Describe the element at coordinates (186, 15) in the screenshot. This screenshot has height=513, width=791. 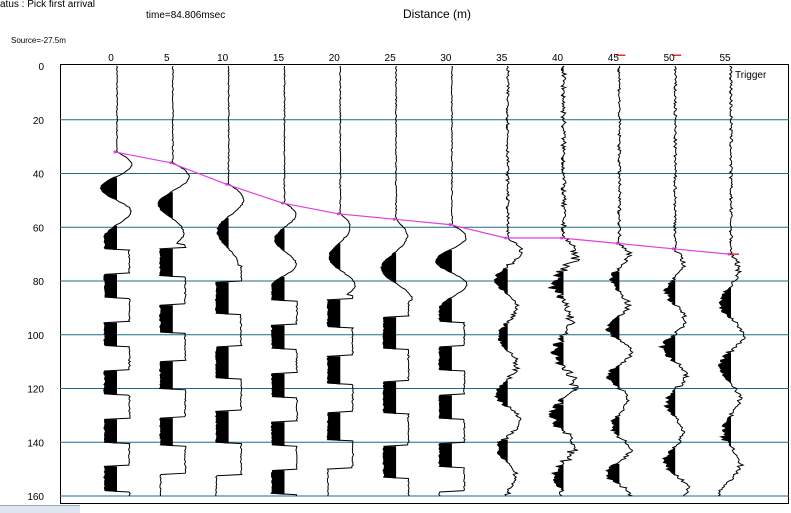
I see `time-readout: time=84.806msec` at that location.